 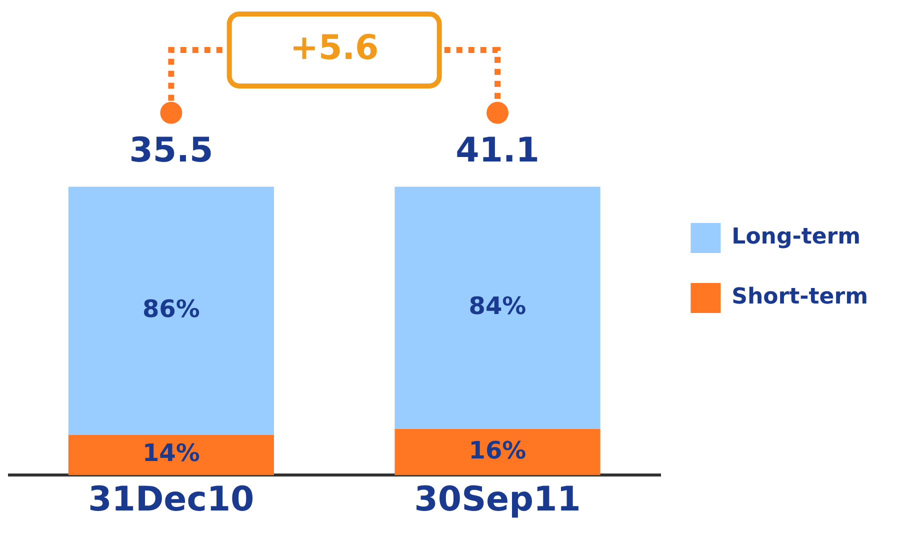 I want to click on text: 35.5, so click(x=171, y=150).